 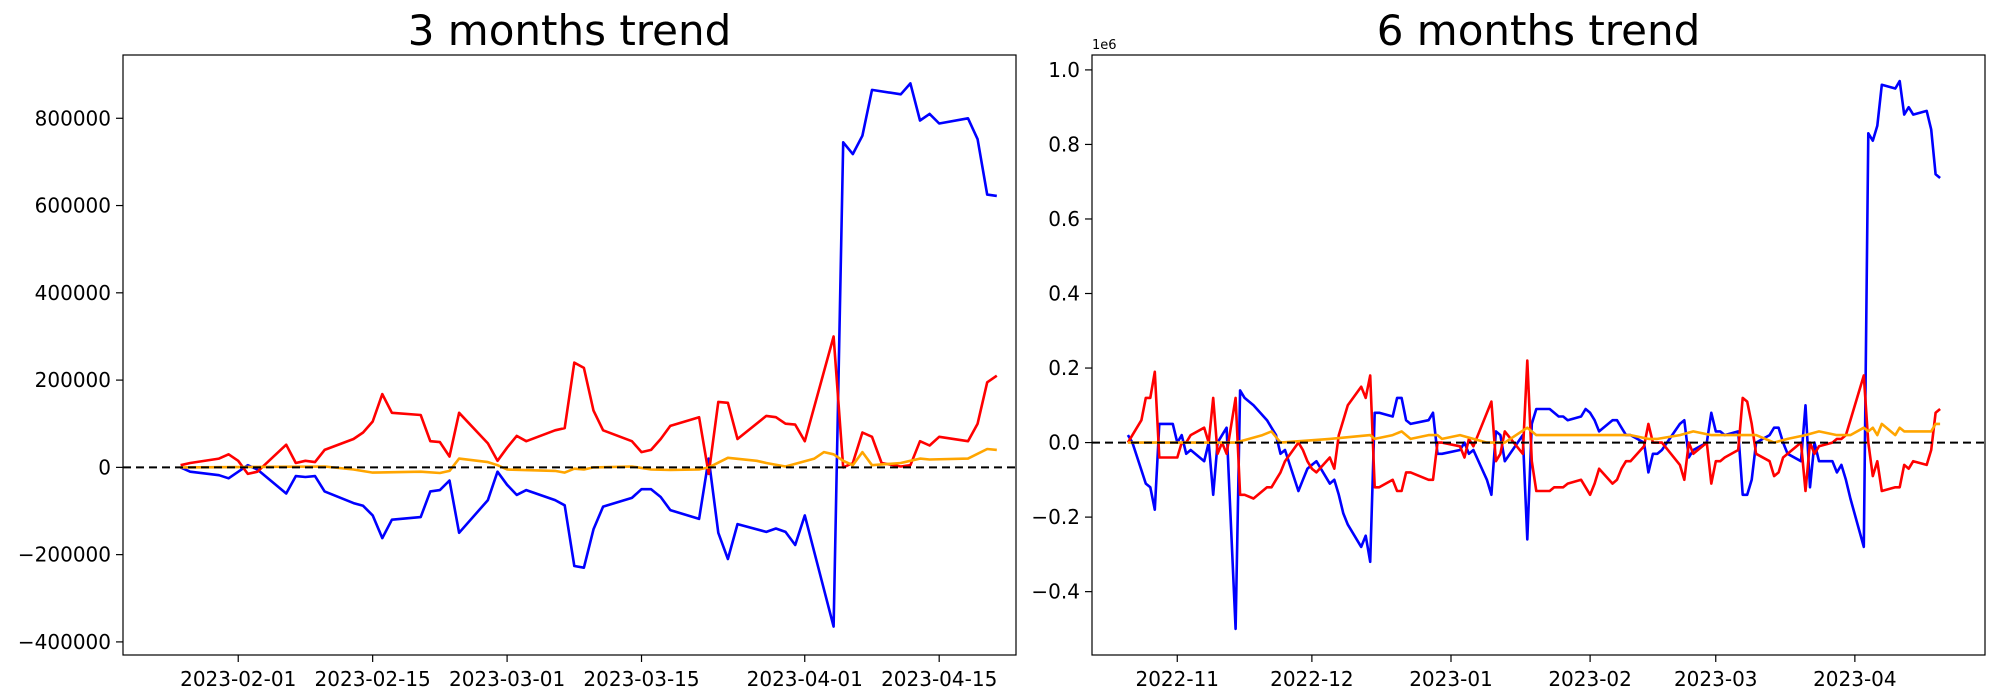 I want to click on x-tick-label: 2023-04, so click(x=1855, y=679).